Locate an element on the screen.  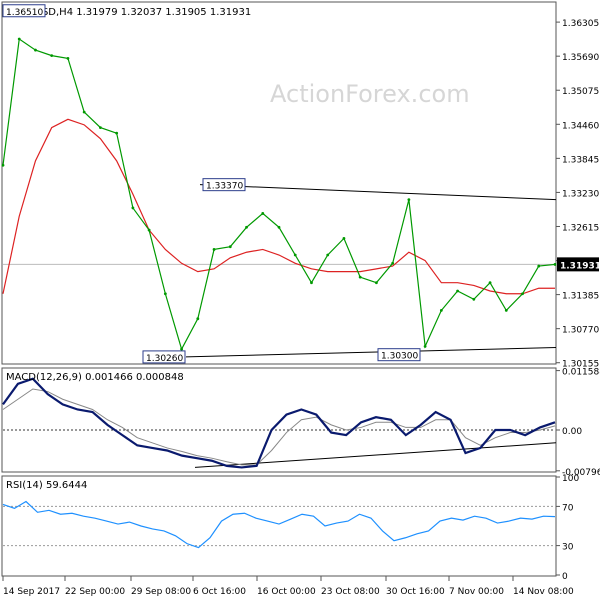
x-tick-label: 30 Oct 16:00 is located at coordinates (415, 592).